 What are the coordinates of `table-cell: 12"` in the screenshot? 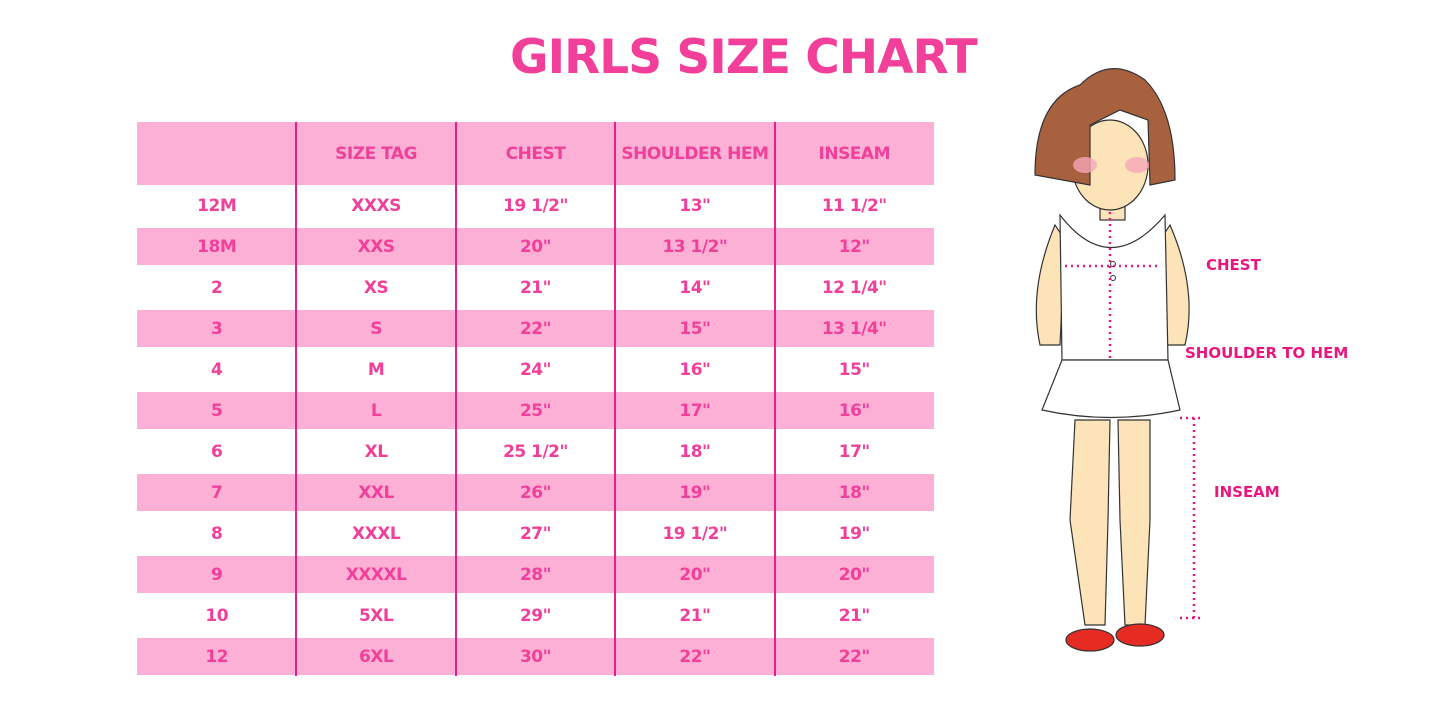 It's located at (854, 246).